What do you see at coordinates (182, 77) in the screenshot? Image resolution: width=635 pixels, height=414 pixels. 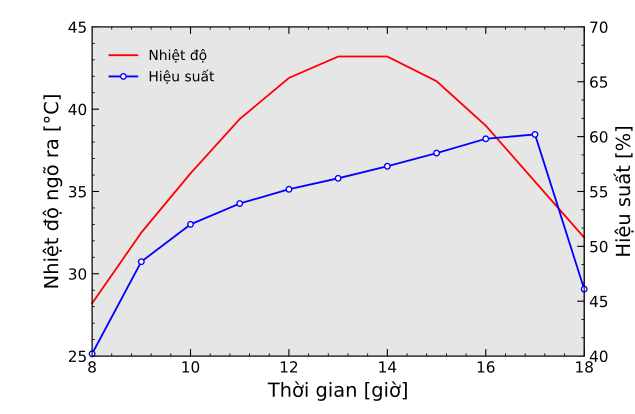 I see `legend-label: Hiệu suất` at bounding box center [182, 77].